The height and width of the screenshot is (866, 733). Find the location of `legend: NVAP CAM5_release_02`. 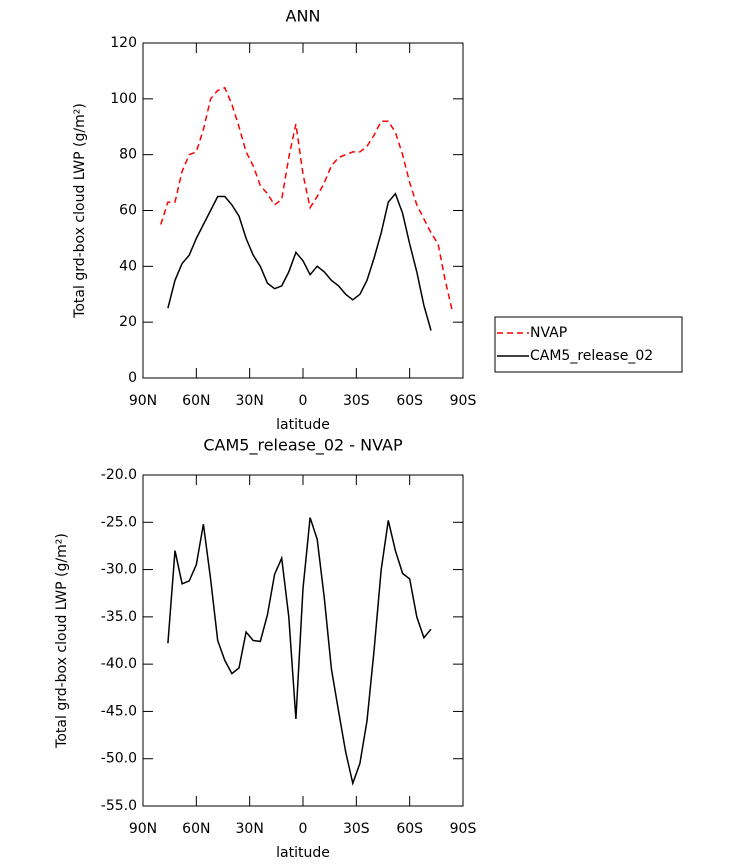

legend: NVAP CAM5_release_02 is located at coordinates (588, 344).